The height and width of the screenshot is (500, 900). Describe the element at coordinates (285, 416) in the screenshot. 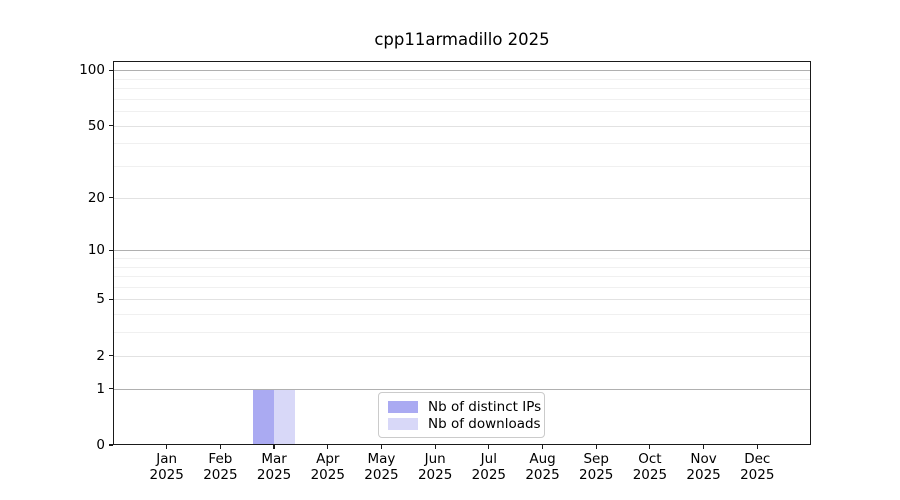

I see `bar-downloads` at that location.